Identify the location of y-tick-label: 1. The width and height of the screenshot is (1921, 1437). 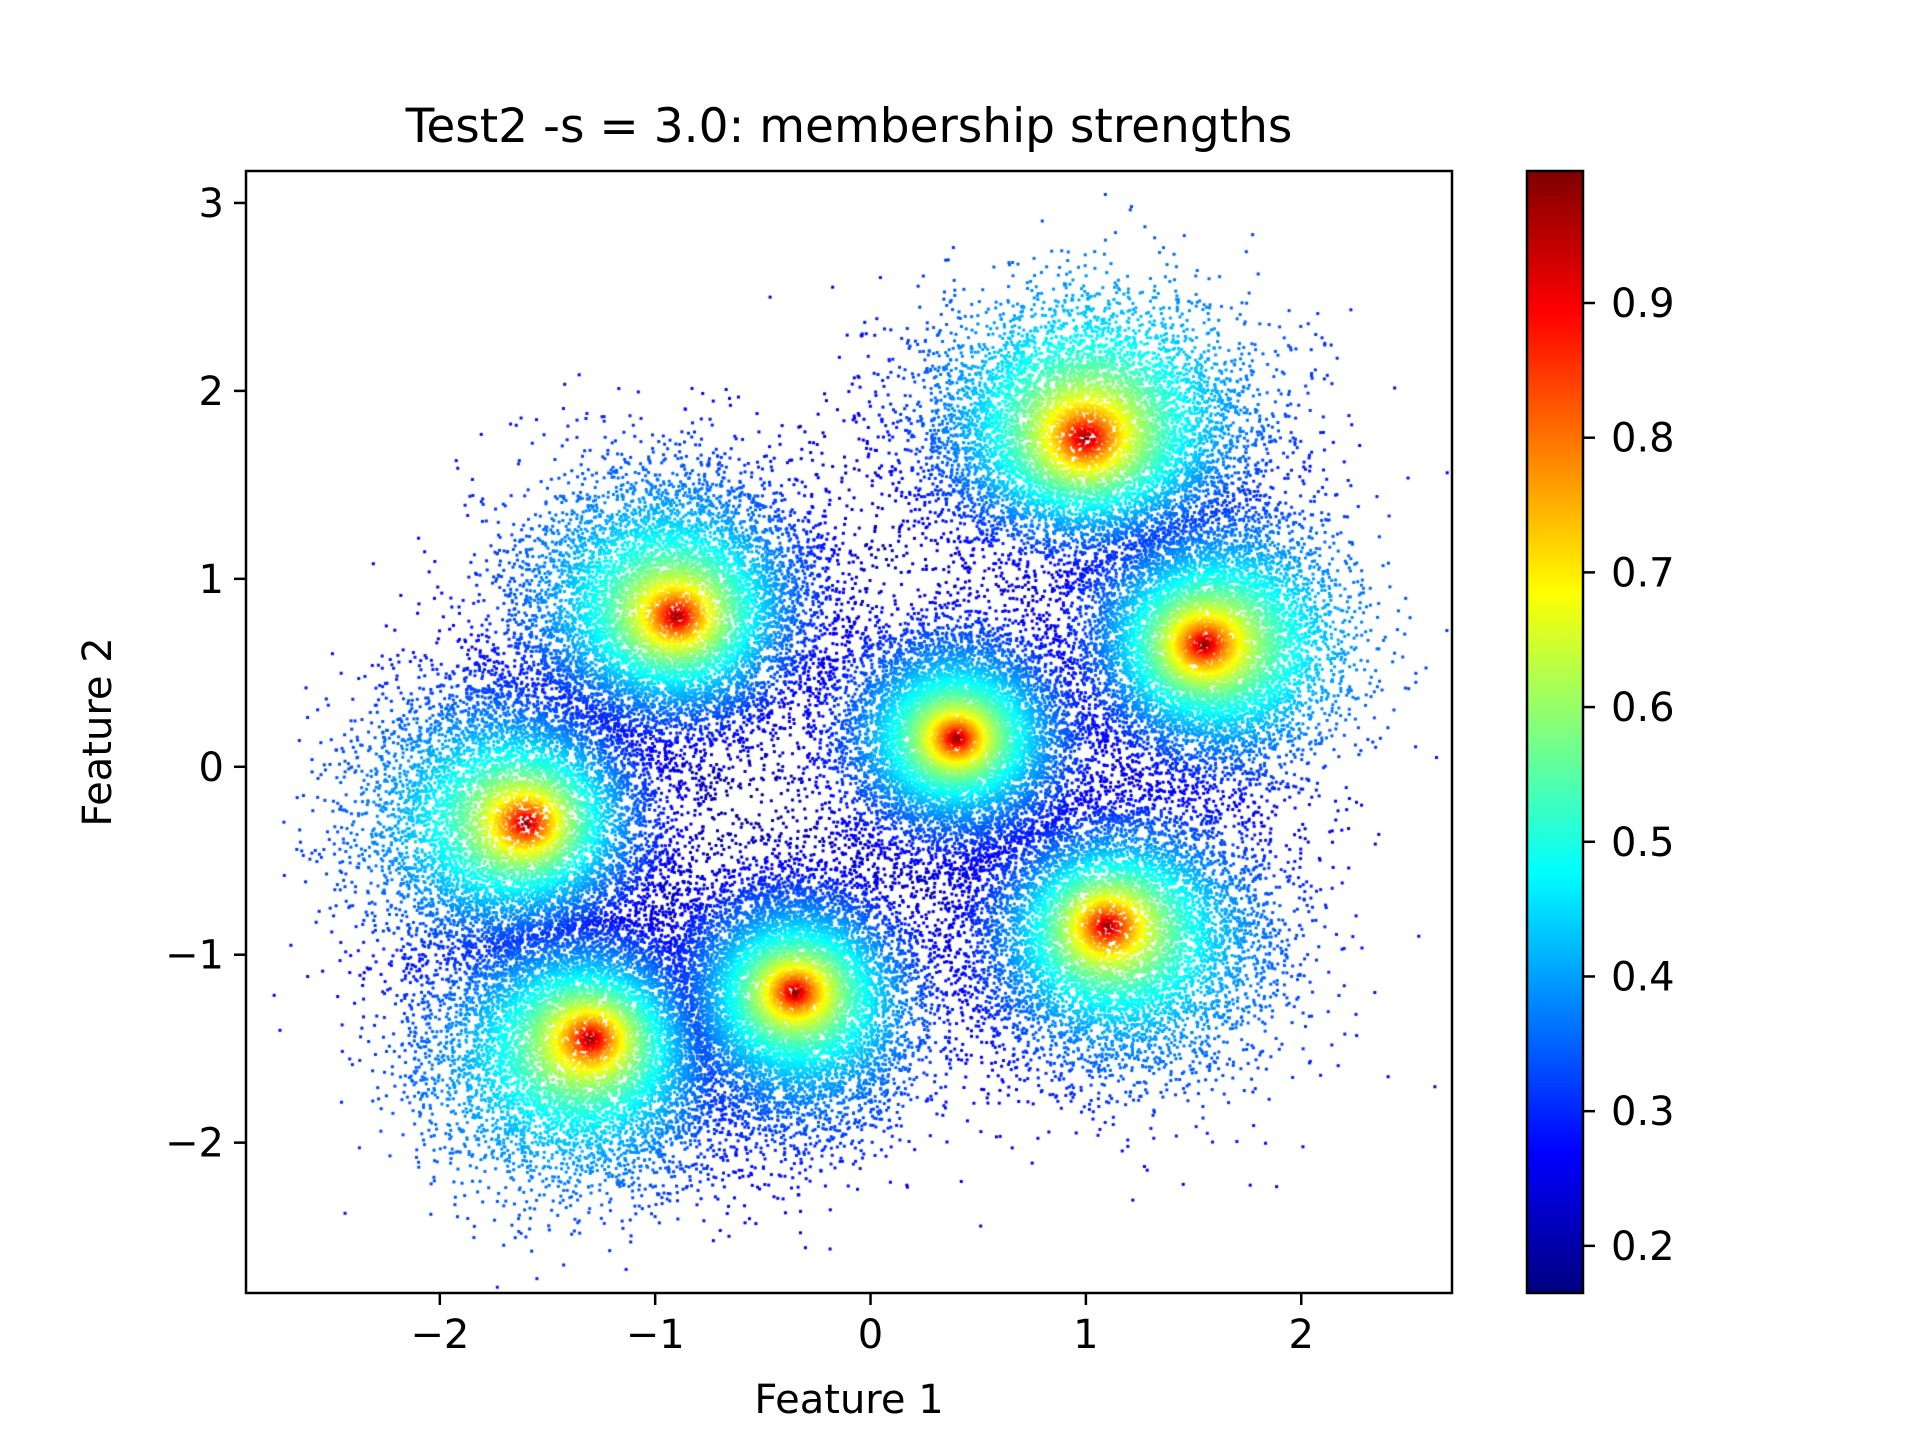
(211, 580).